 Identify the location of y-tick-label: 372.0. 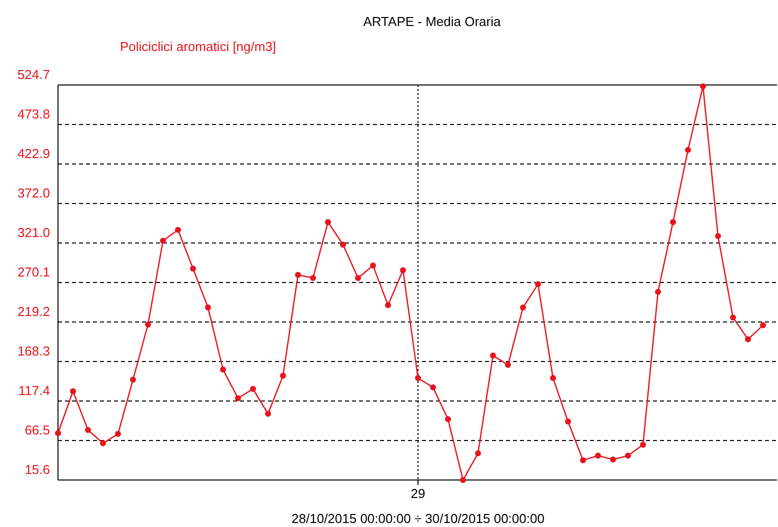
(33, 192).